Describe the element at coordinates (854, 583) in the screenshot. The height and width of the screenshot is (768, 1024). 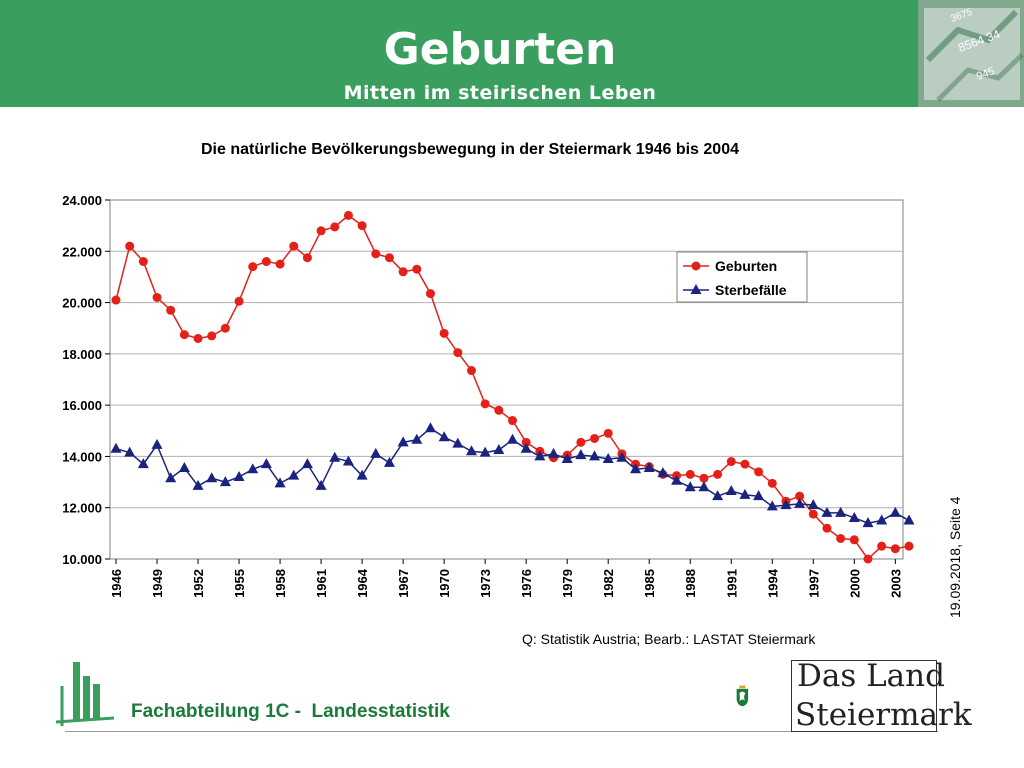
I see `x-tick-label: 2000` at that location.